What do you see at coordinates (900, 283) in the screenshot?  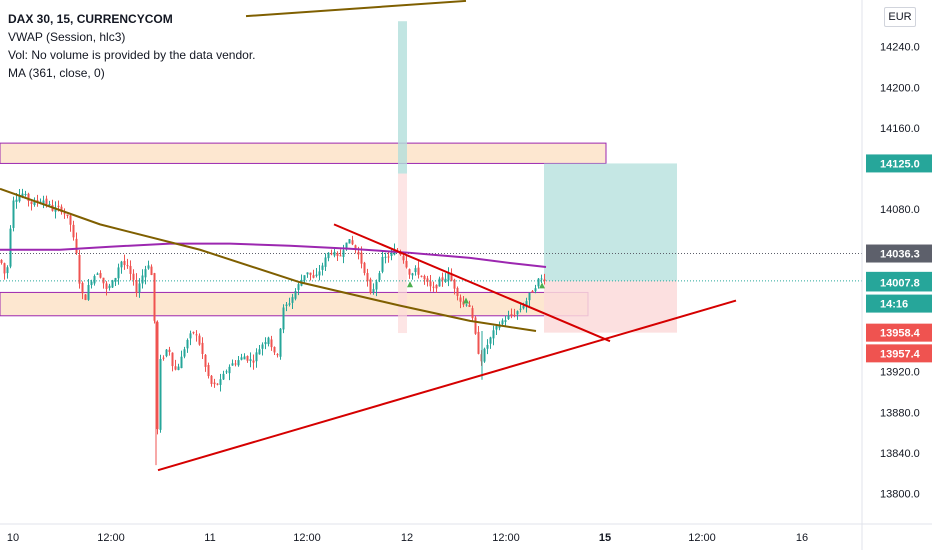 I see `price-tag-label: 14007.8` at bounding box center [900, 283].